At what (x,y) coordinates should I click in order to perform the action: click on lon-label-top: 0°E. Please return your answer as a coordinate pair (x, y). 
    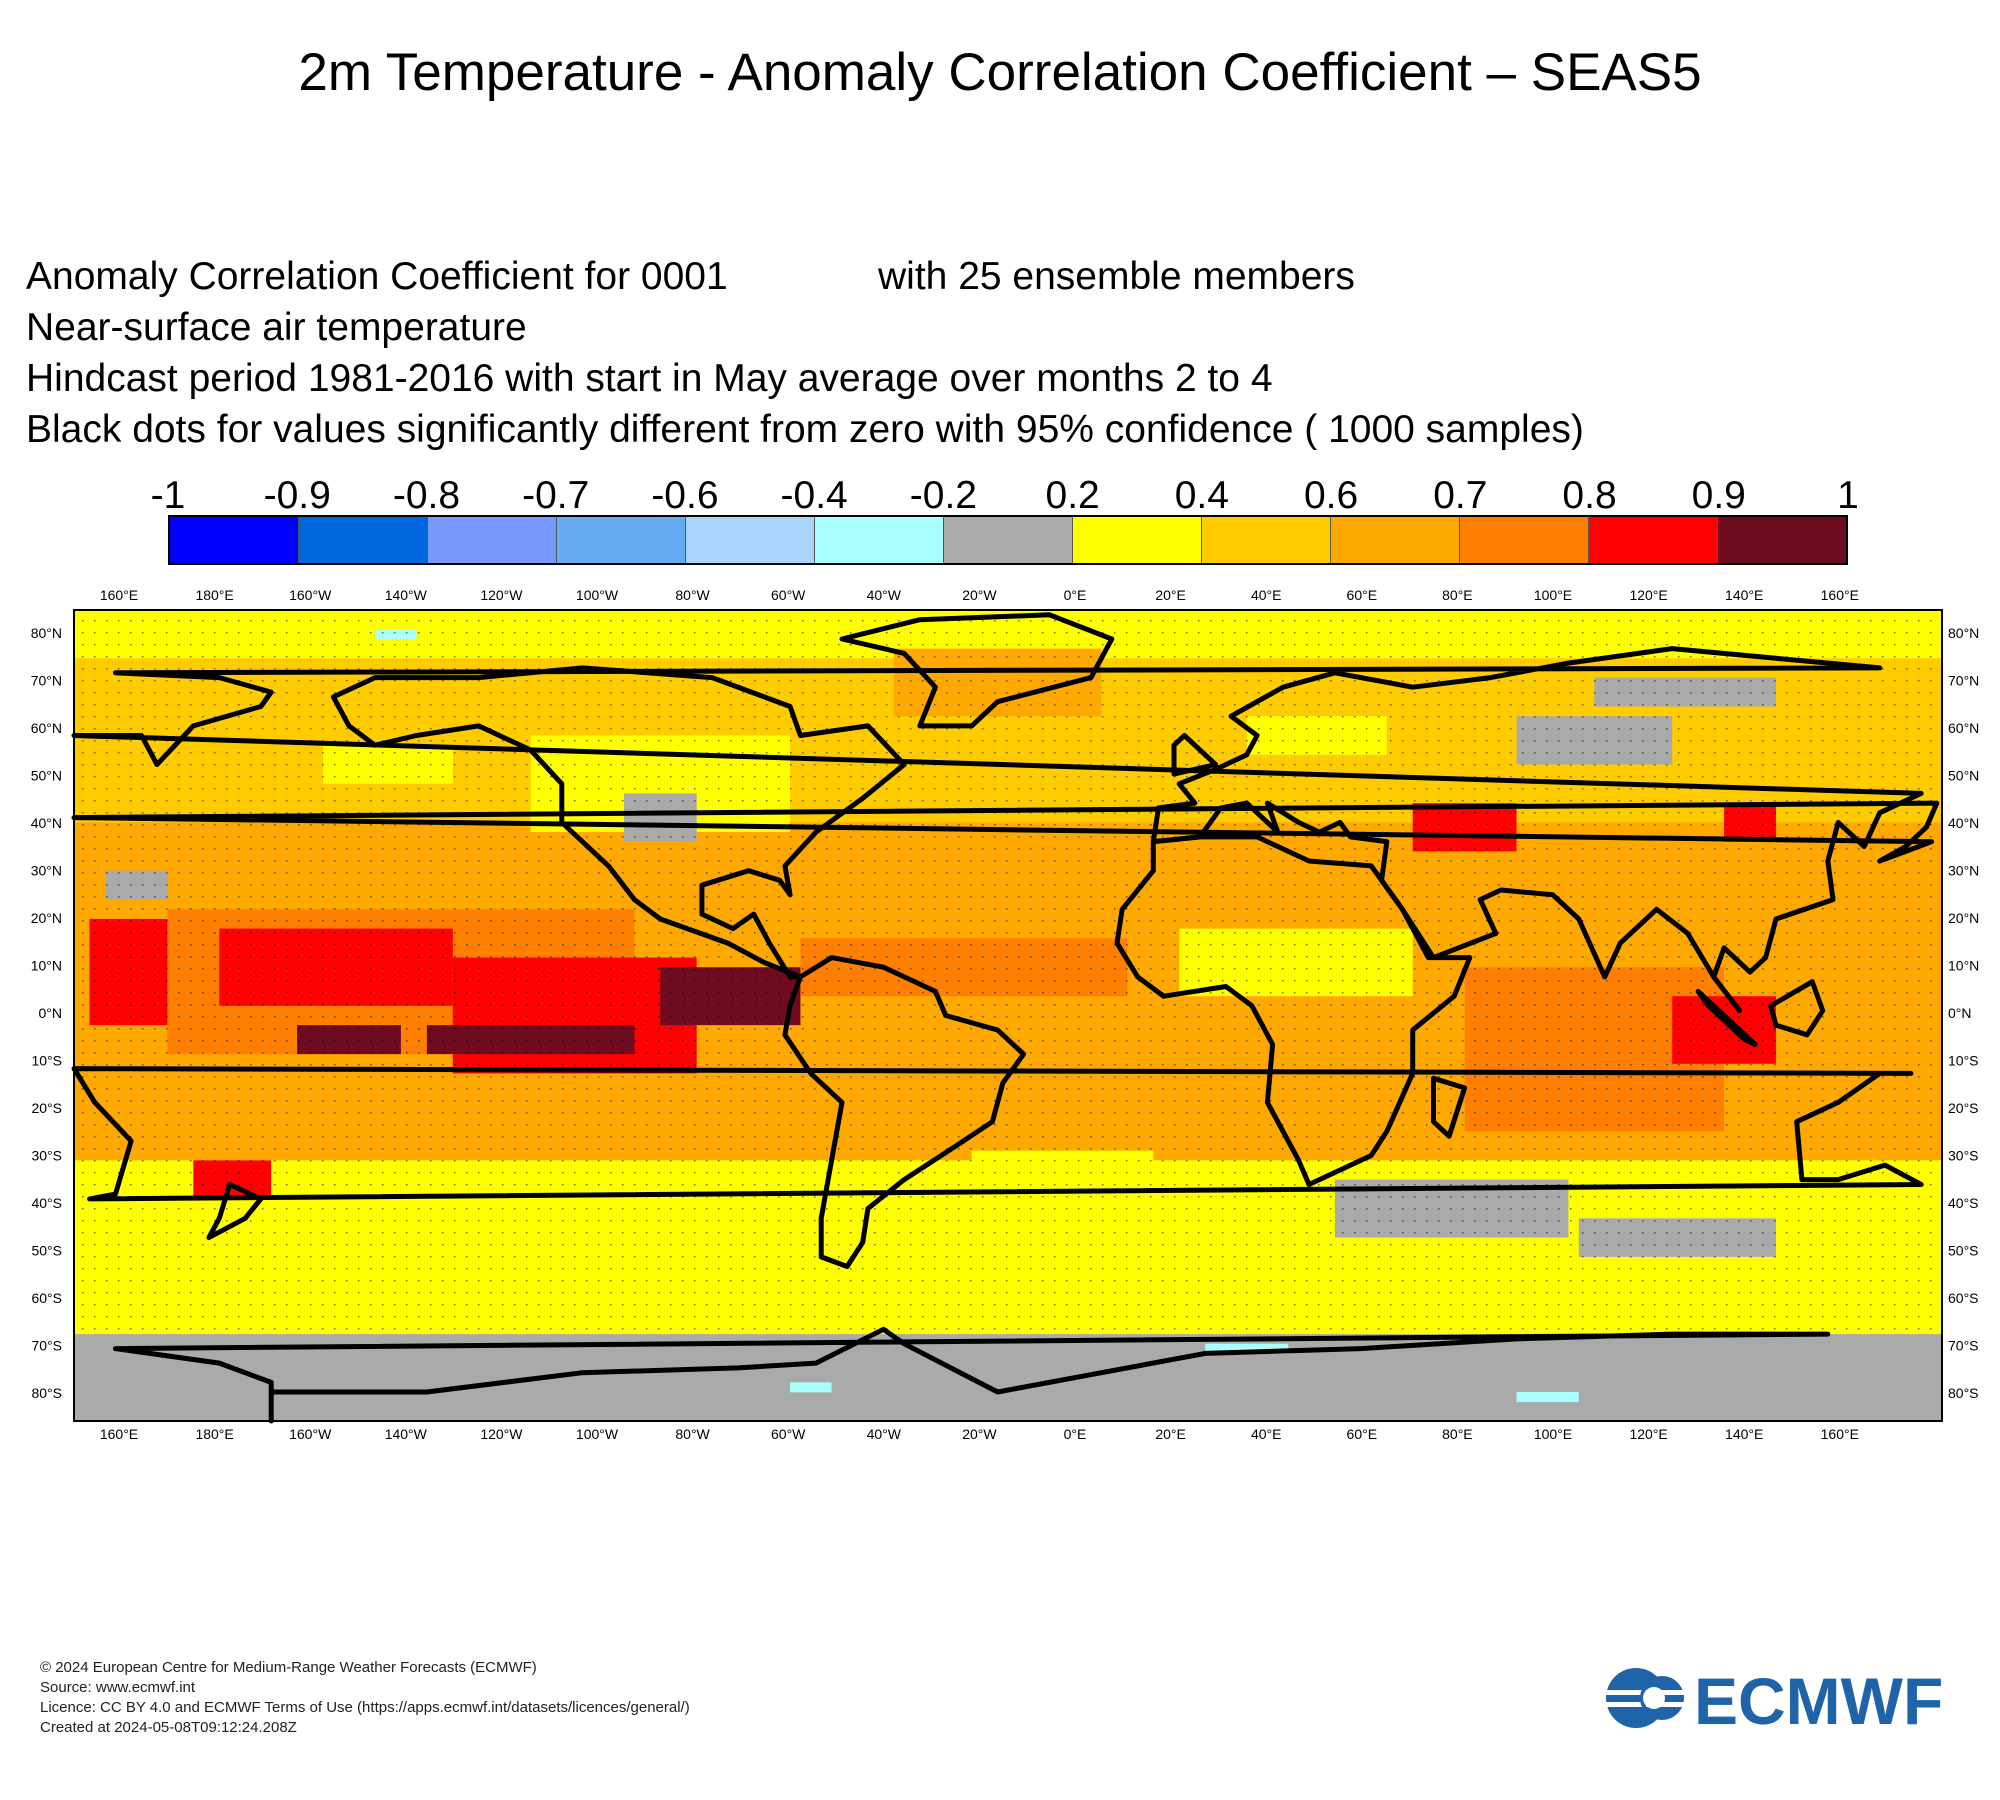
    Looking at the image, I should click on (1075, 595).